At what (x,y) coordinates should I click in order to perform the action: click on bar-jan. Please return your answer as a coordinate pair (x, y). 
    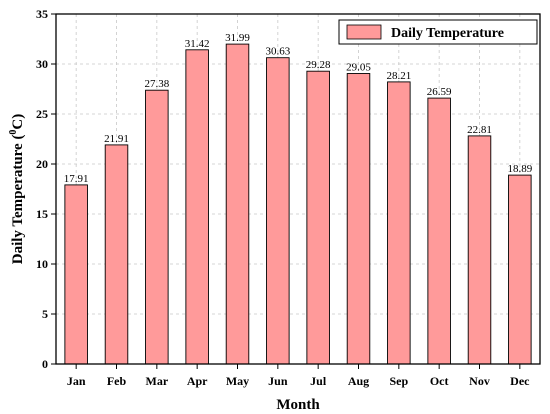
    Looking at the image, I should click on (76, 274).